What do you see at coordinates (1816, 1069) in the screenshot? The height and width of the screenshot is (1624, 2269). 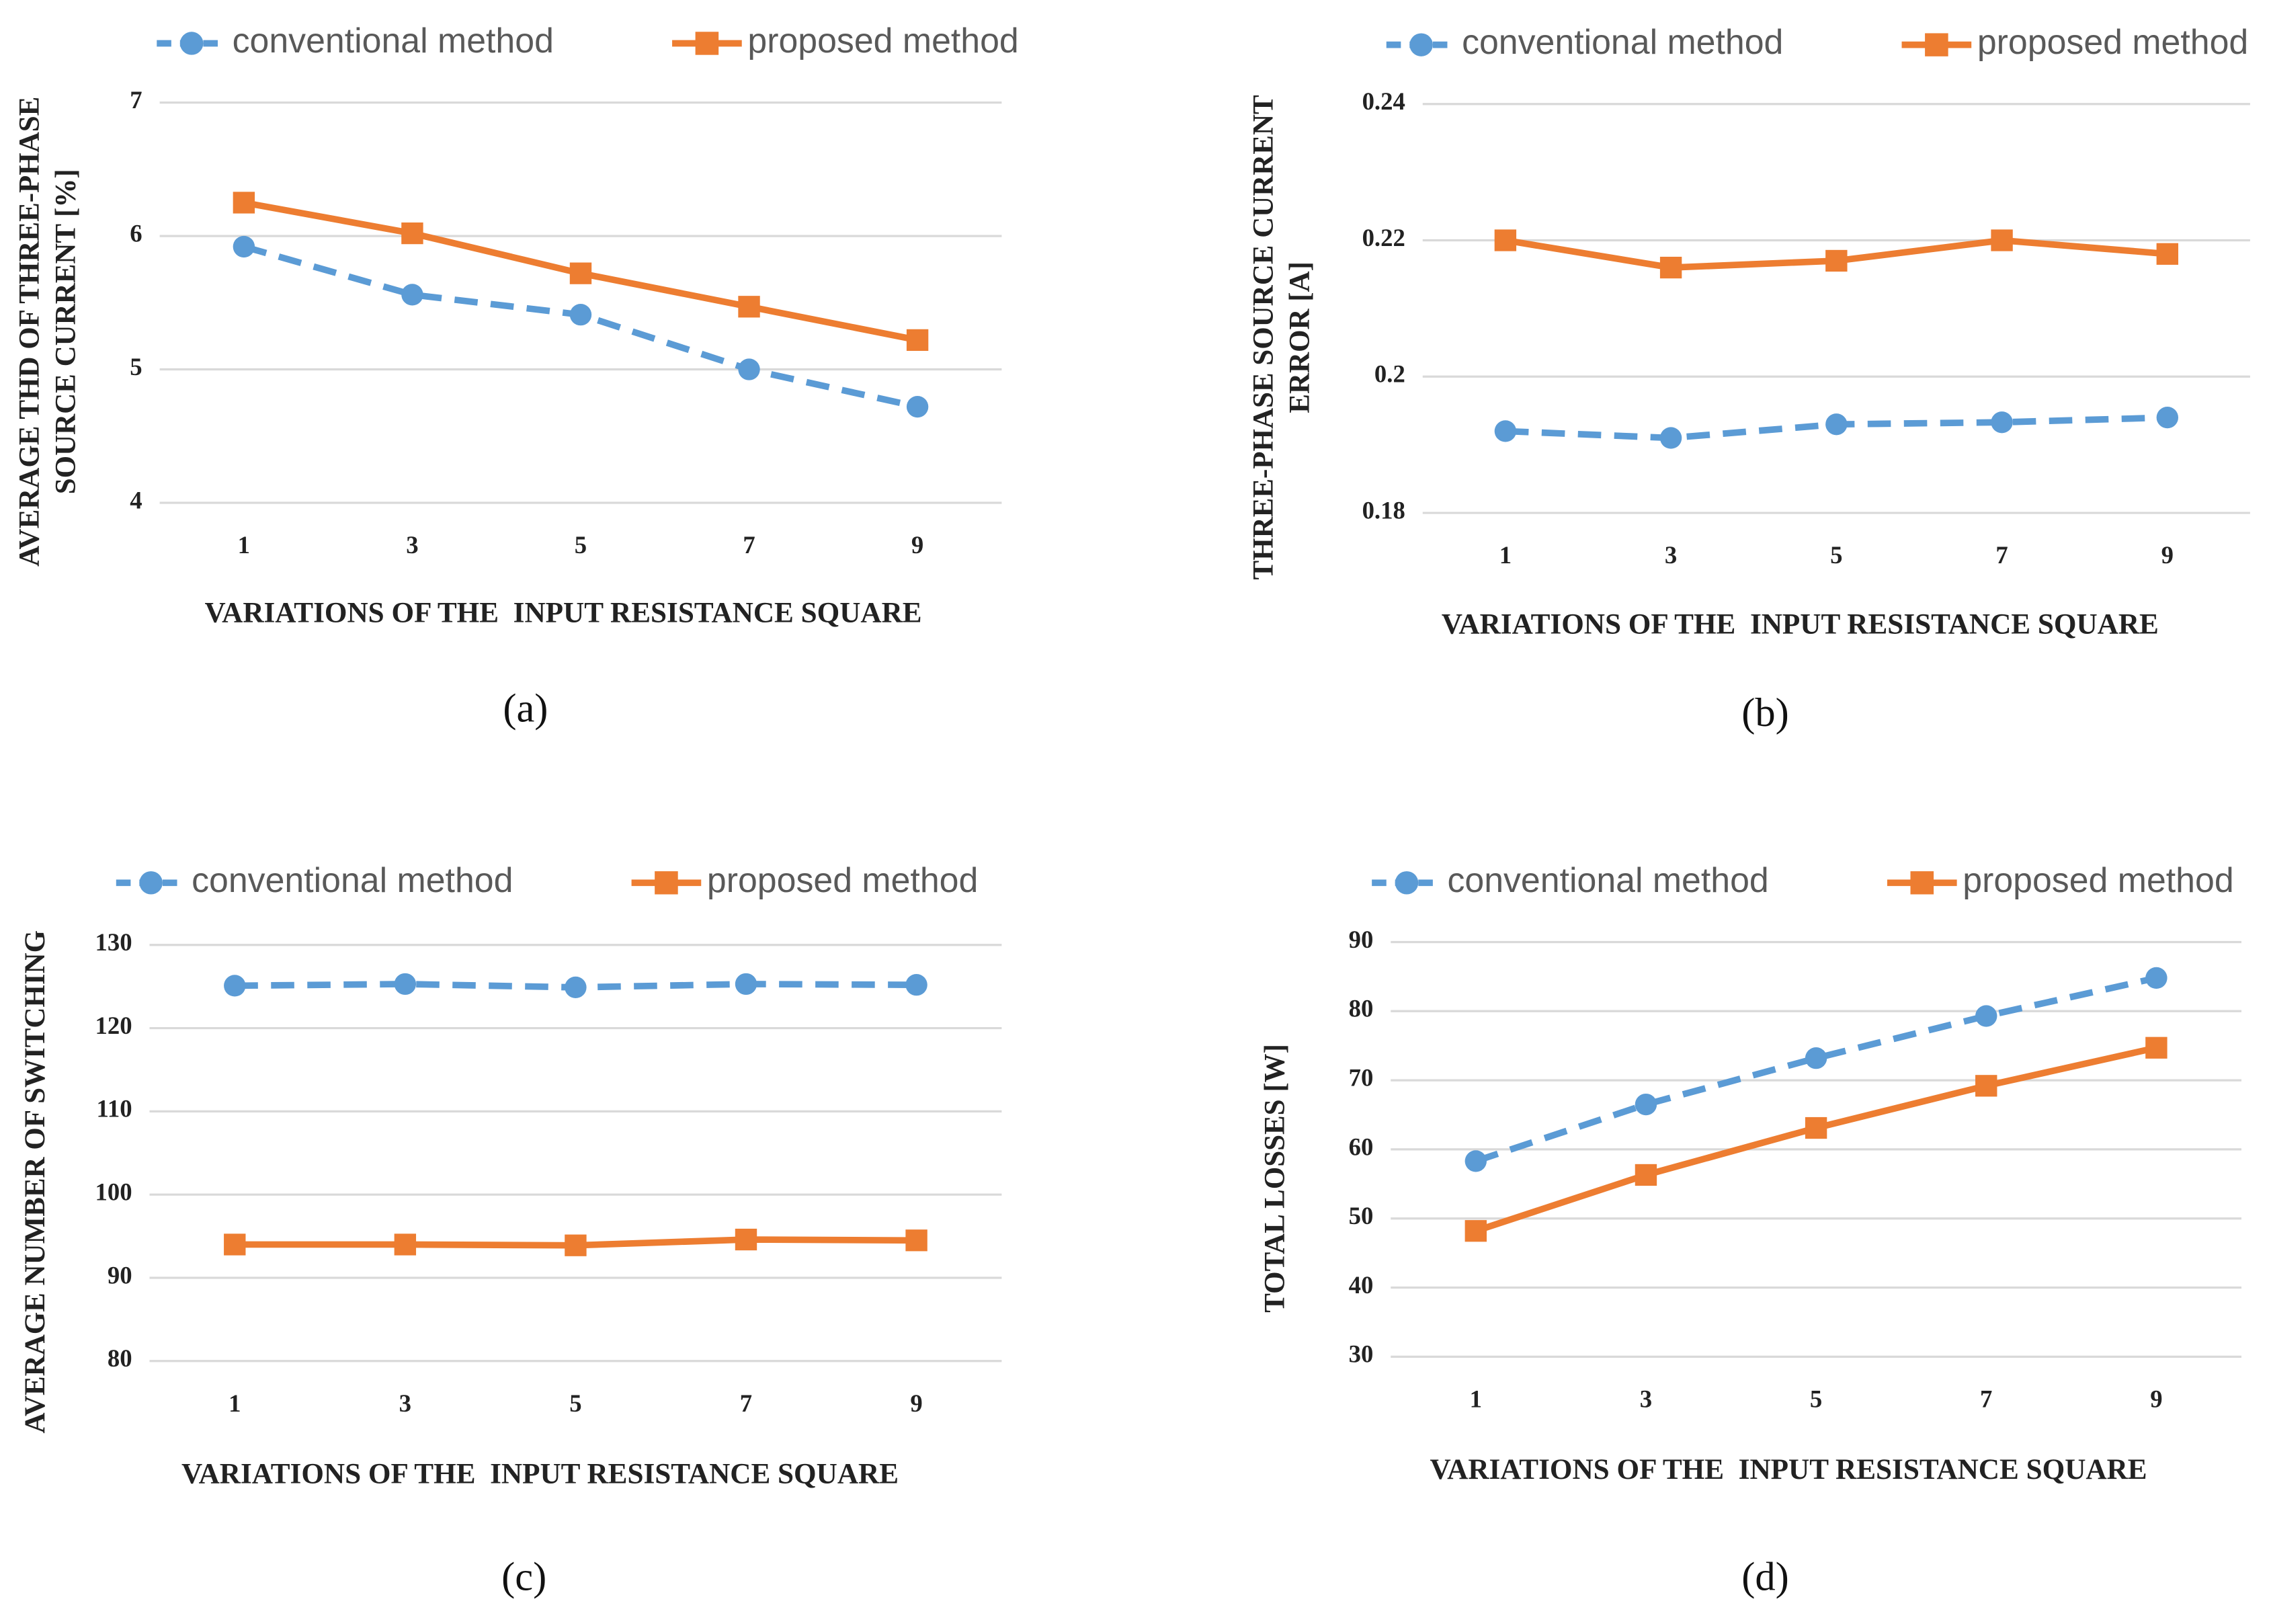 I see `series-line` at bounding box center [1816, 1069].